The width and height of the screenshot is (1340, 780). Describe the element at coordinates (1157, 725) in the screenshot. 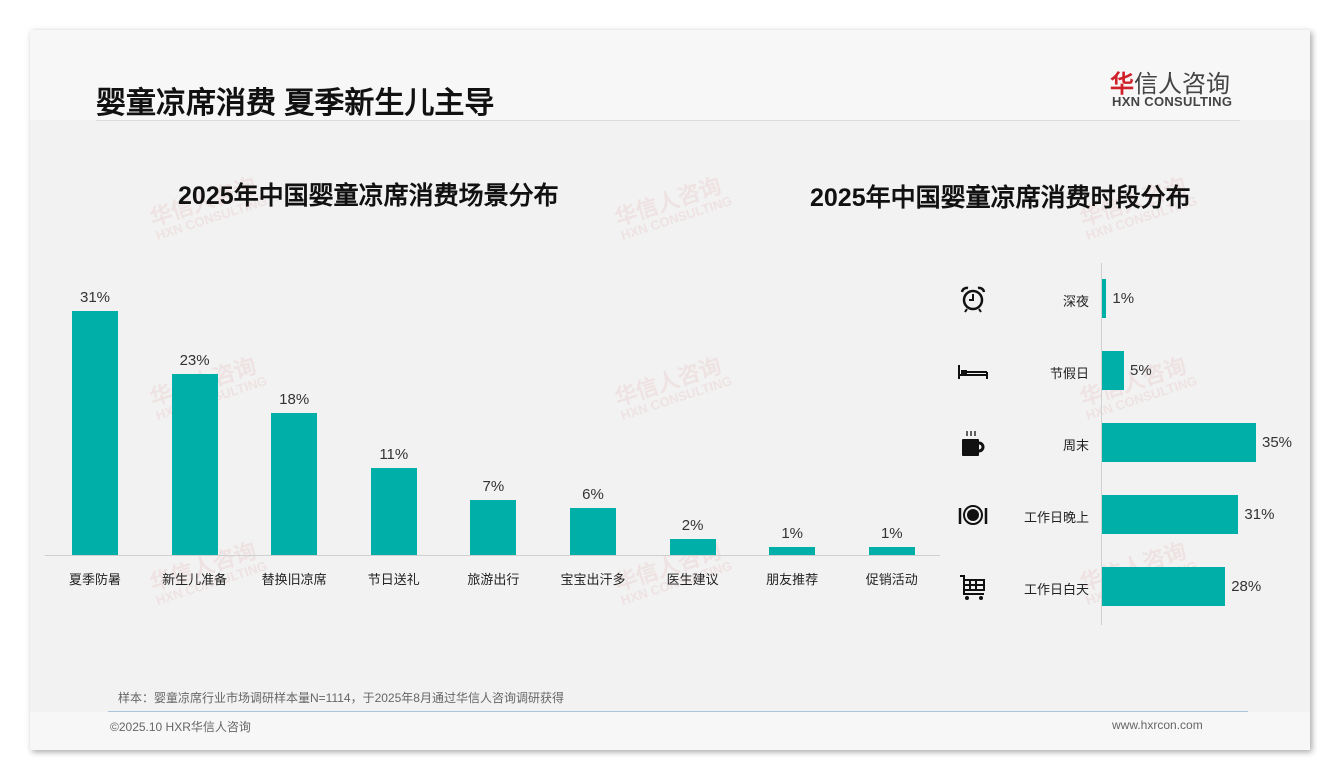

I see `website-url: www.hxrcon.com` at that location.